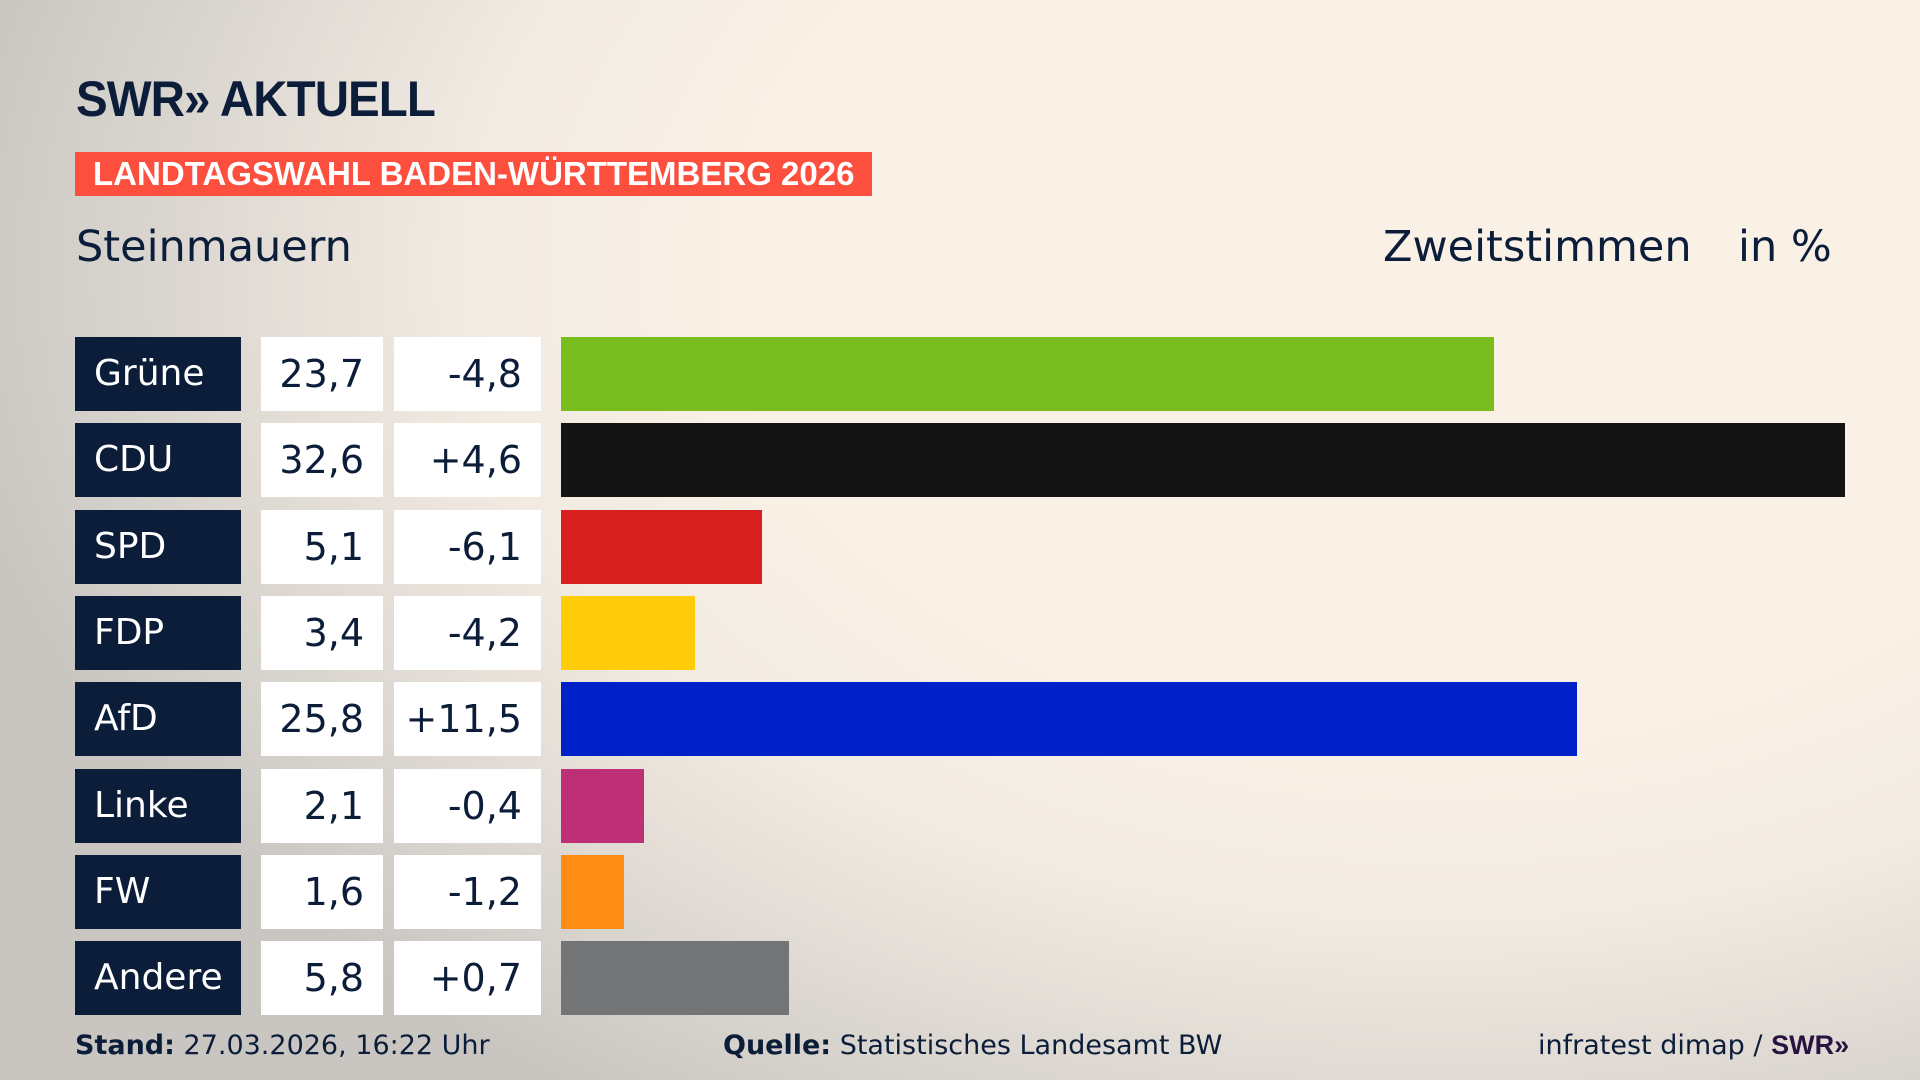  I want to click on party-label: FW, so click(158, 891).